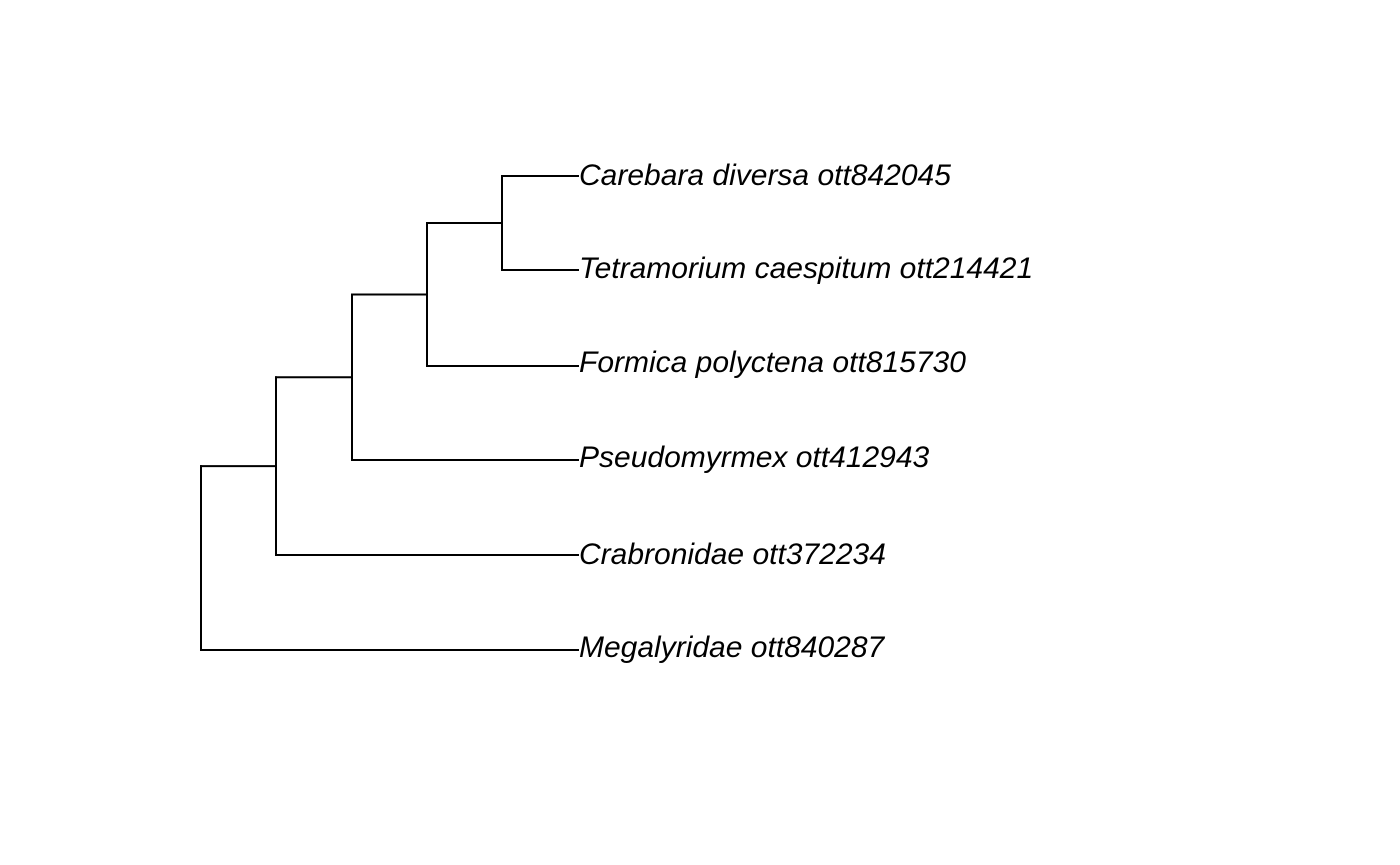 The image size is (1400, 865). I want to click on tree-branches, so click(389, 413).